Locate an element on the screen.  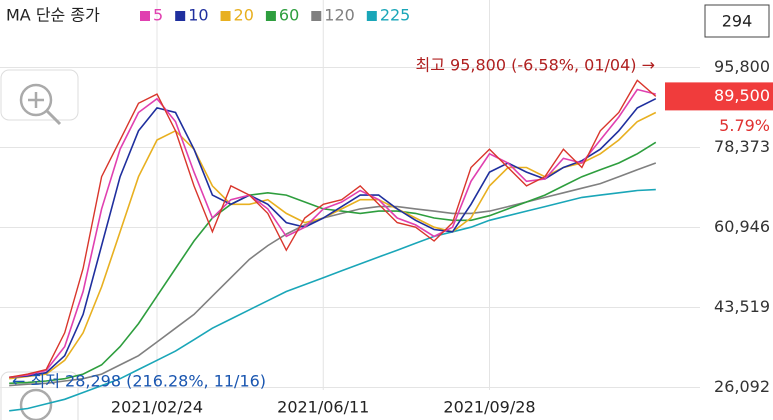
y-tick-label: 60,946 is located at coordinates (742, 226).